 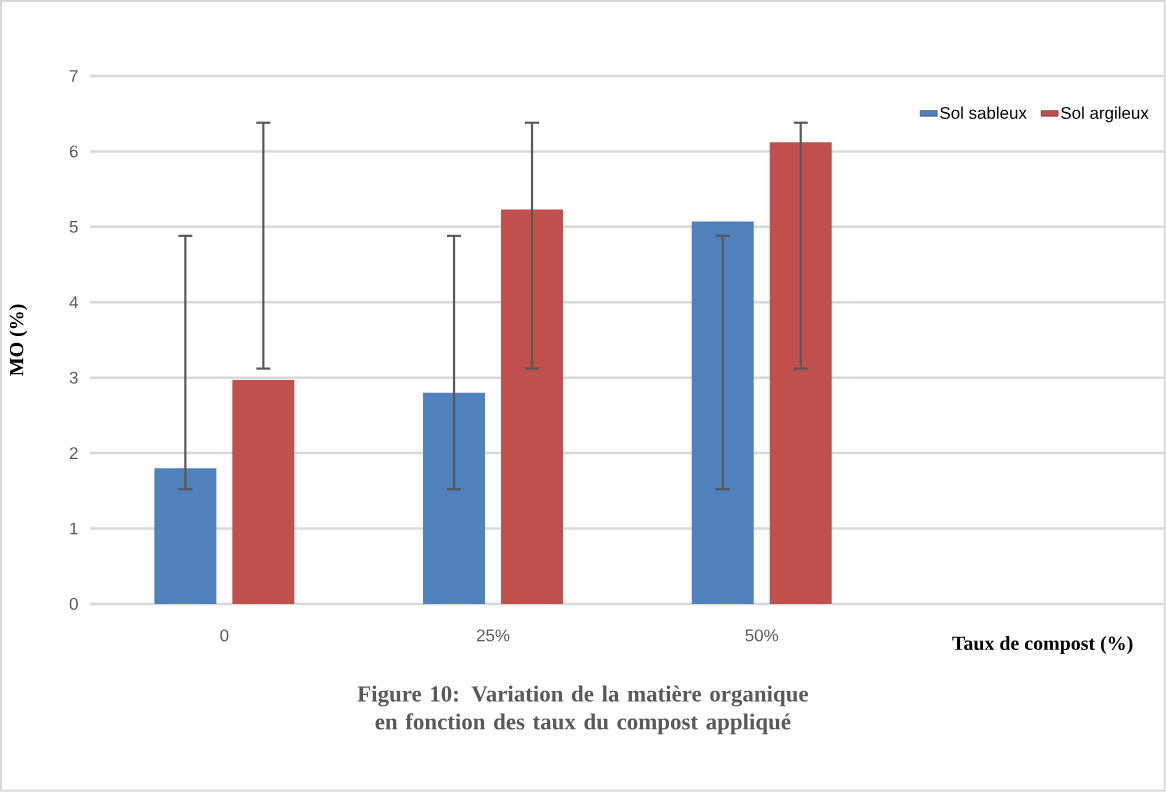 I want to click on caption: Figure 10: Variation de la matière organique en fonction des taux du compost appliqué, so click(x=583, y=710).